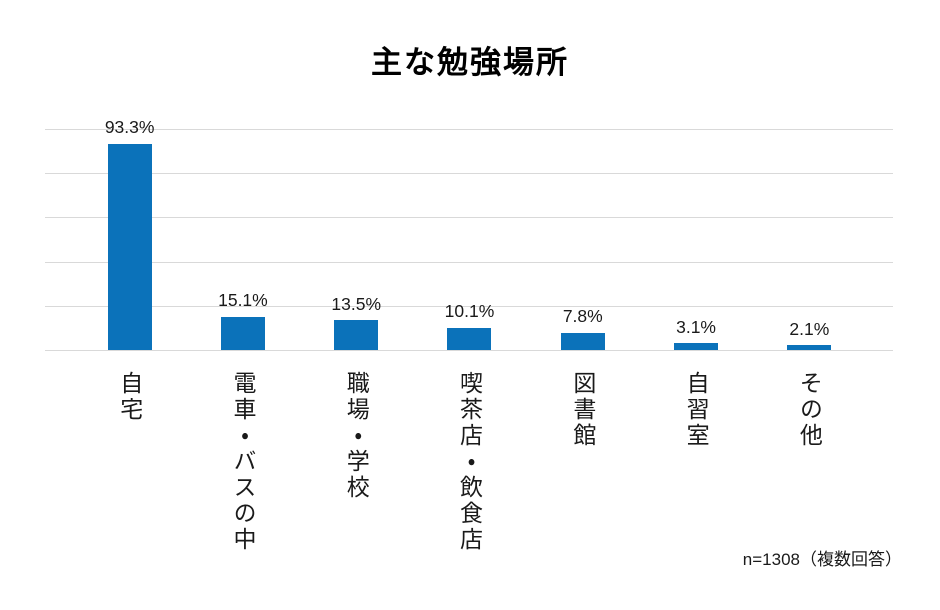  I want to click on bar-column: 13.5% 職場・学校, so click(356, 315).